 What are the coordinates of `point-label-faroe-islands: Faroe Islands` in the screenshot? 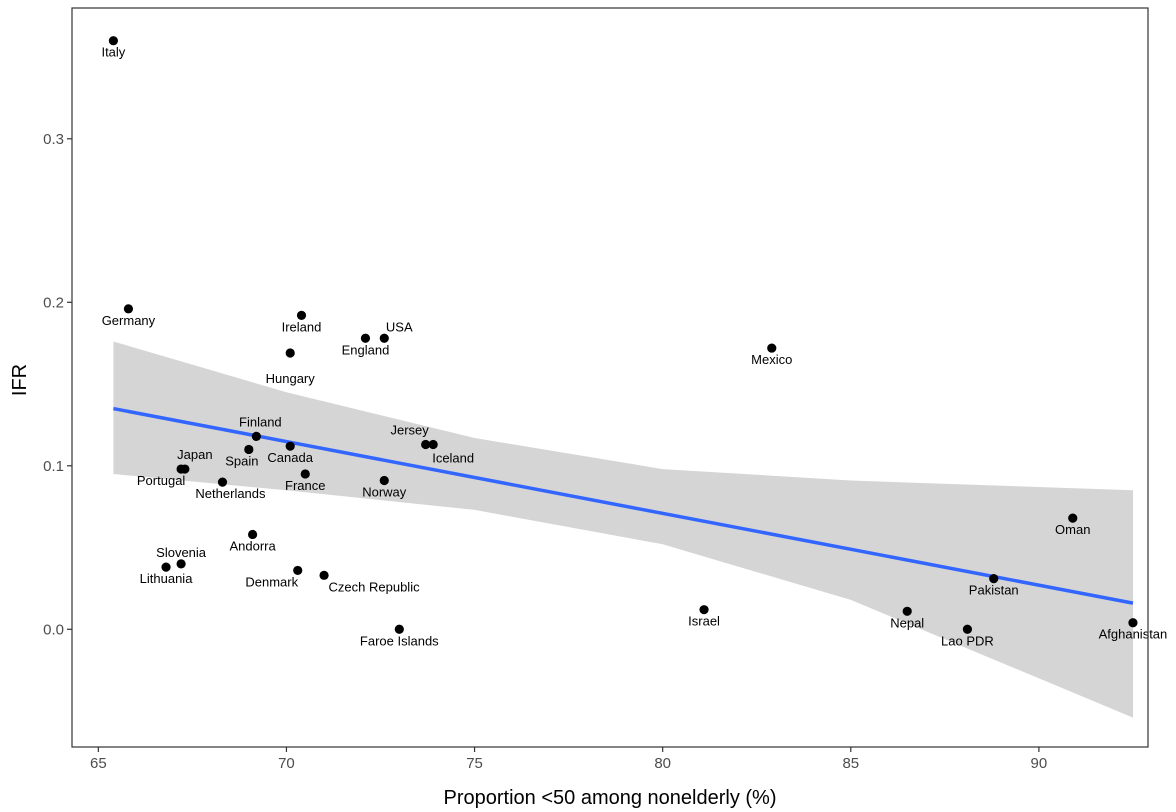 It's located at (399, 640).